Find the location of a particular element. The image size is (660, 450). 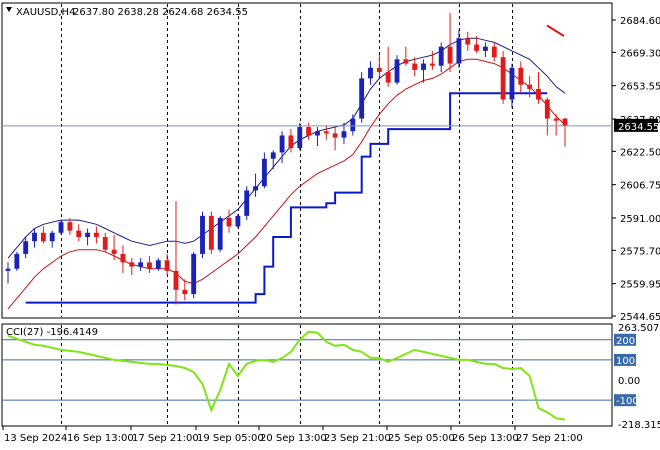

cci-tick-label: -100 is located at coordinates (627, 401).